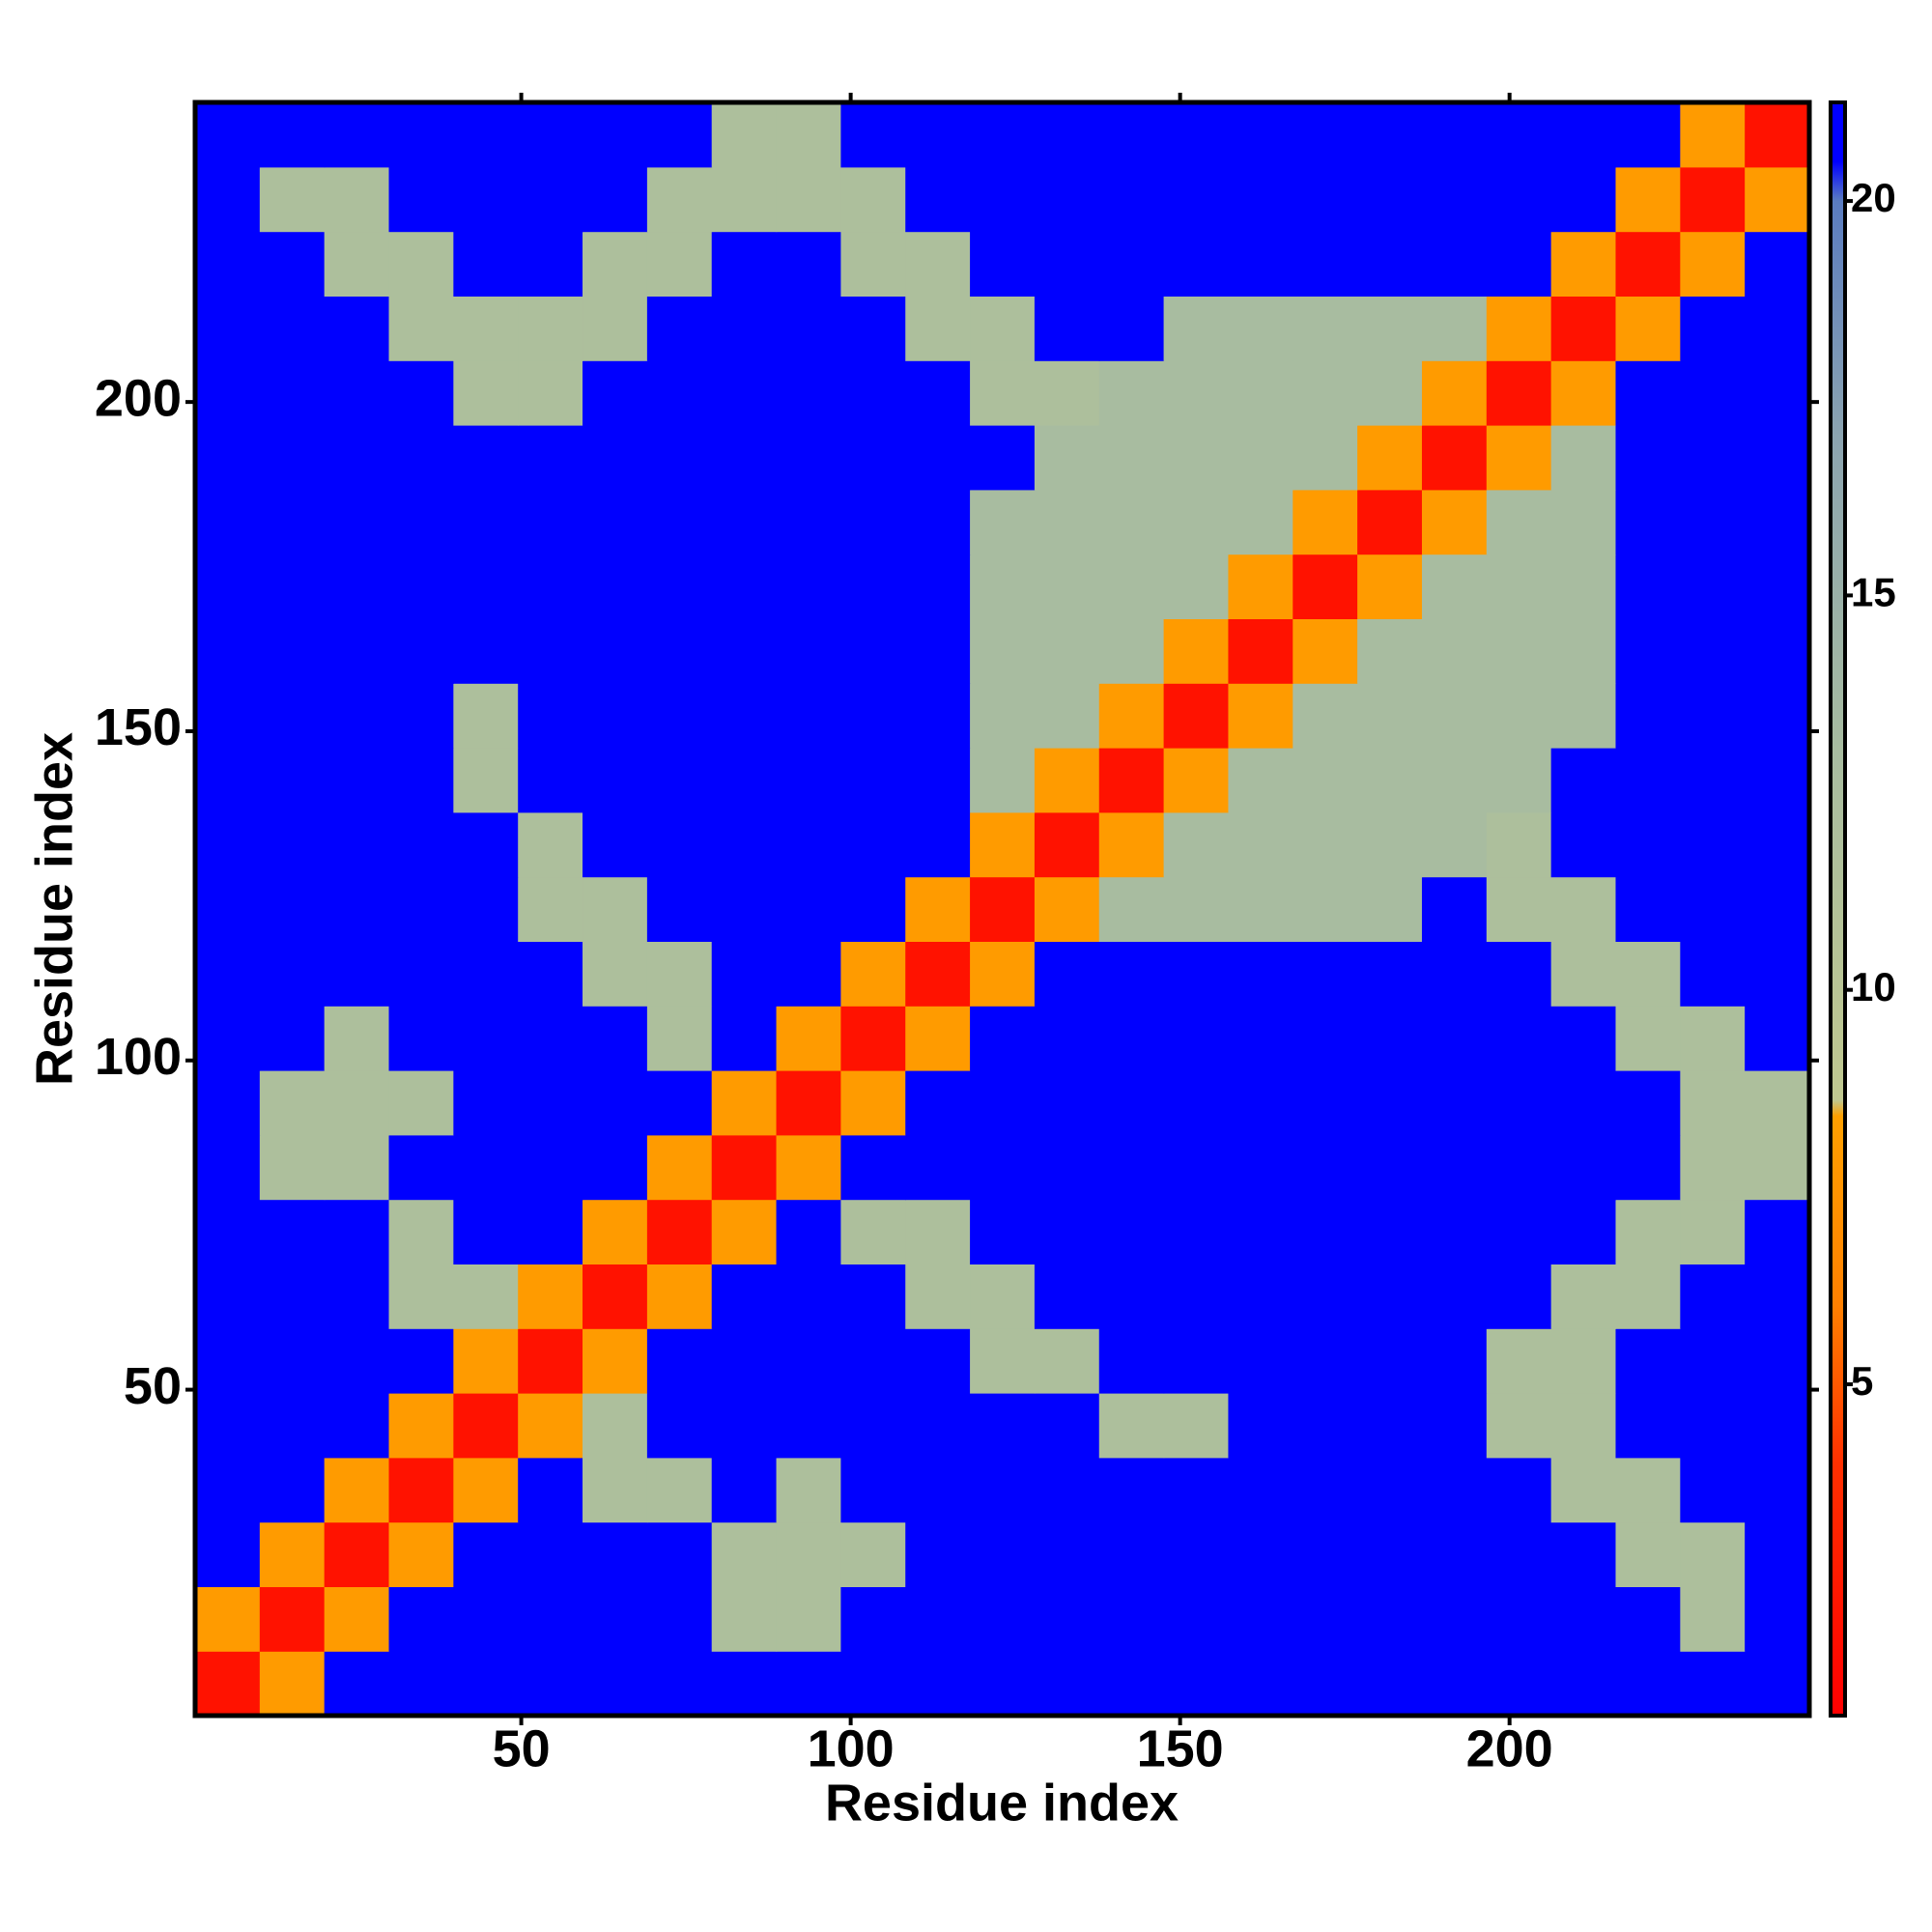 This screenshot has height=1932, width=1932. I want to click on colorbar-tick-label: 20, so click(1873, 197).